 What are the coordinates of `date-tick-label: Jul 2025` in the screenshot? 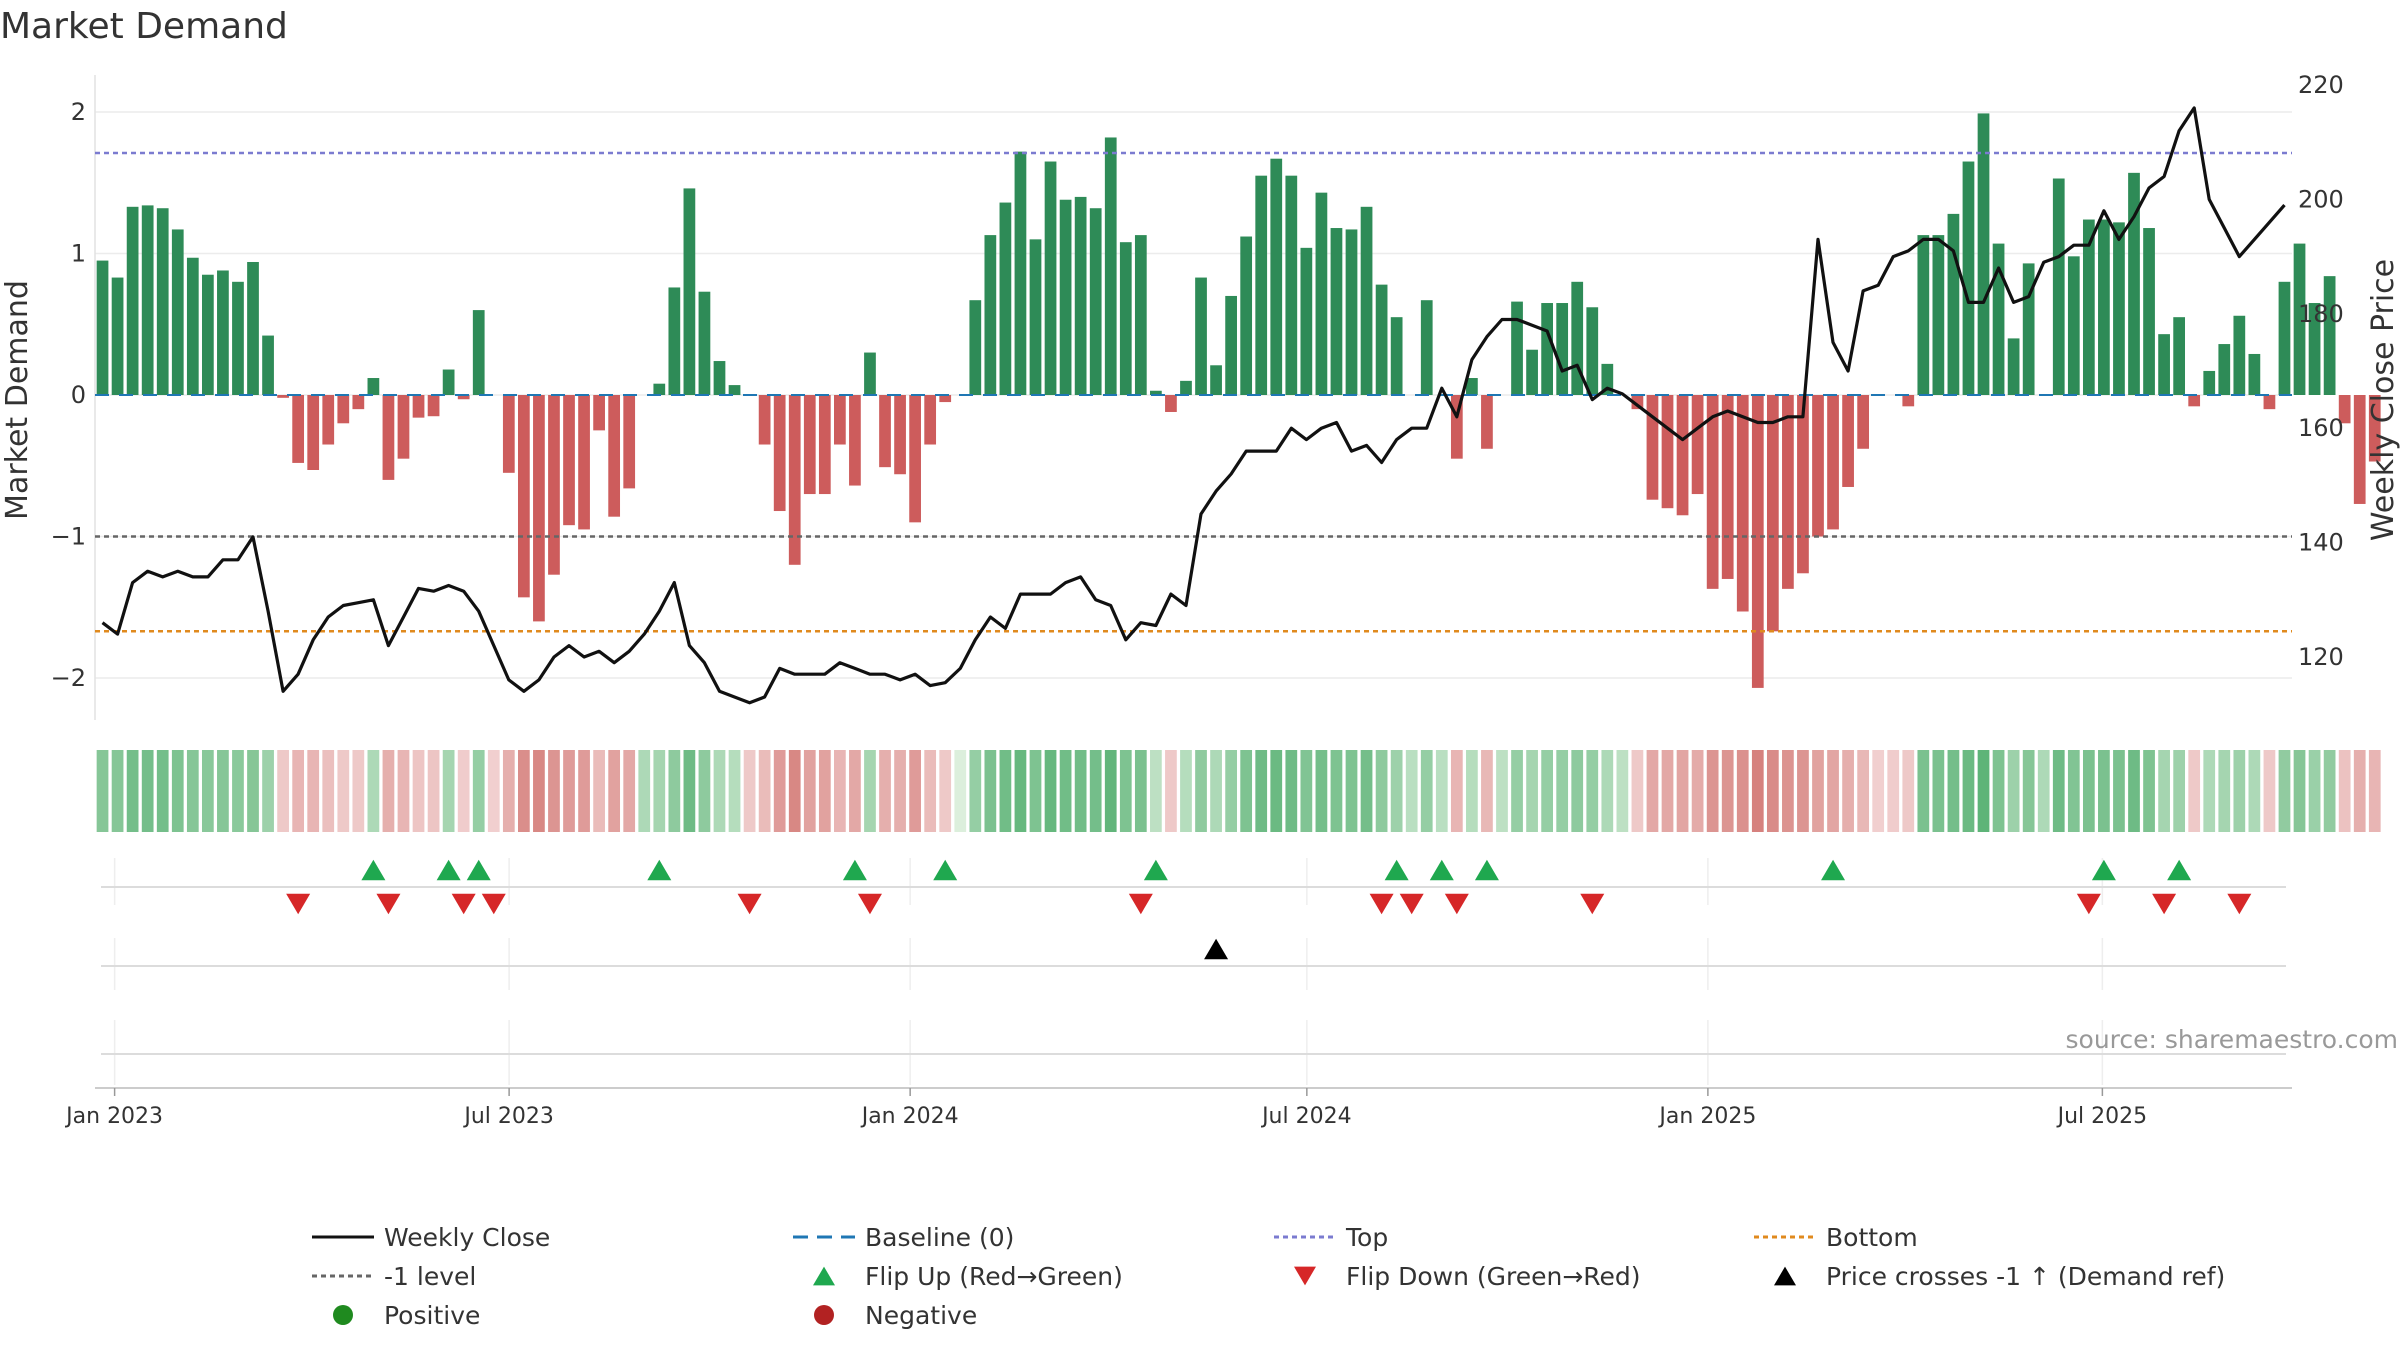 It's located at (2102, 1116).